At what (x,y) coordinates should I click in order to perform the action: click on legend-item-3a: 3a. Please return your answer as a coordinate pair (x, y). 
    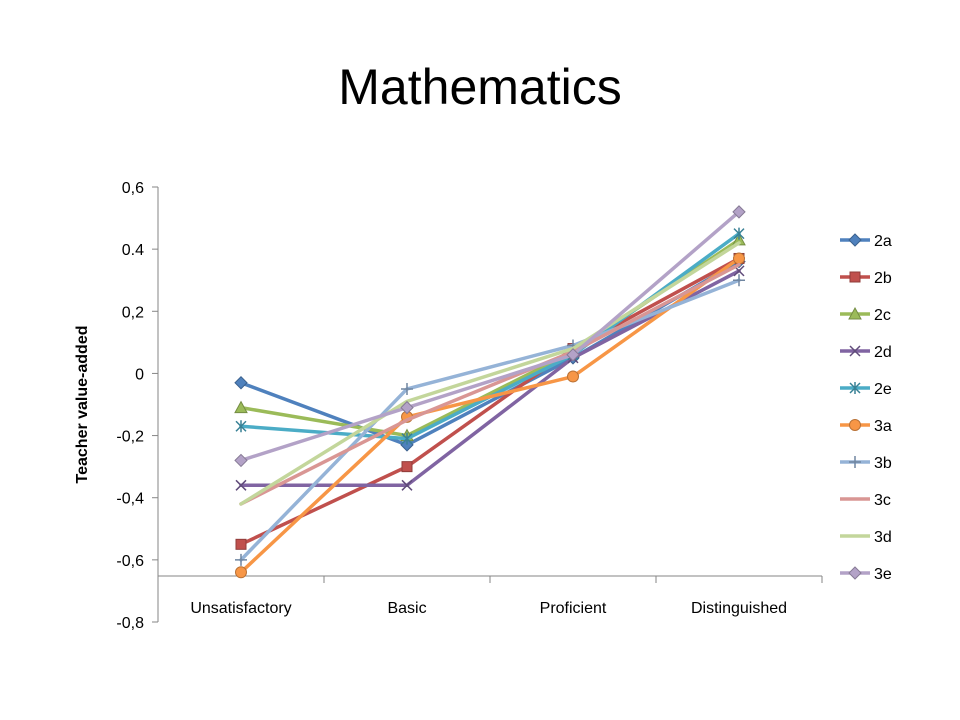
    Looking at the image, I should click on (866, 426).